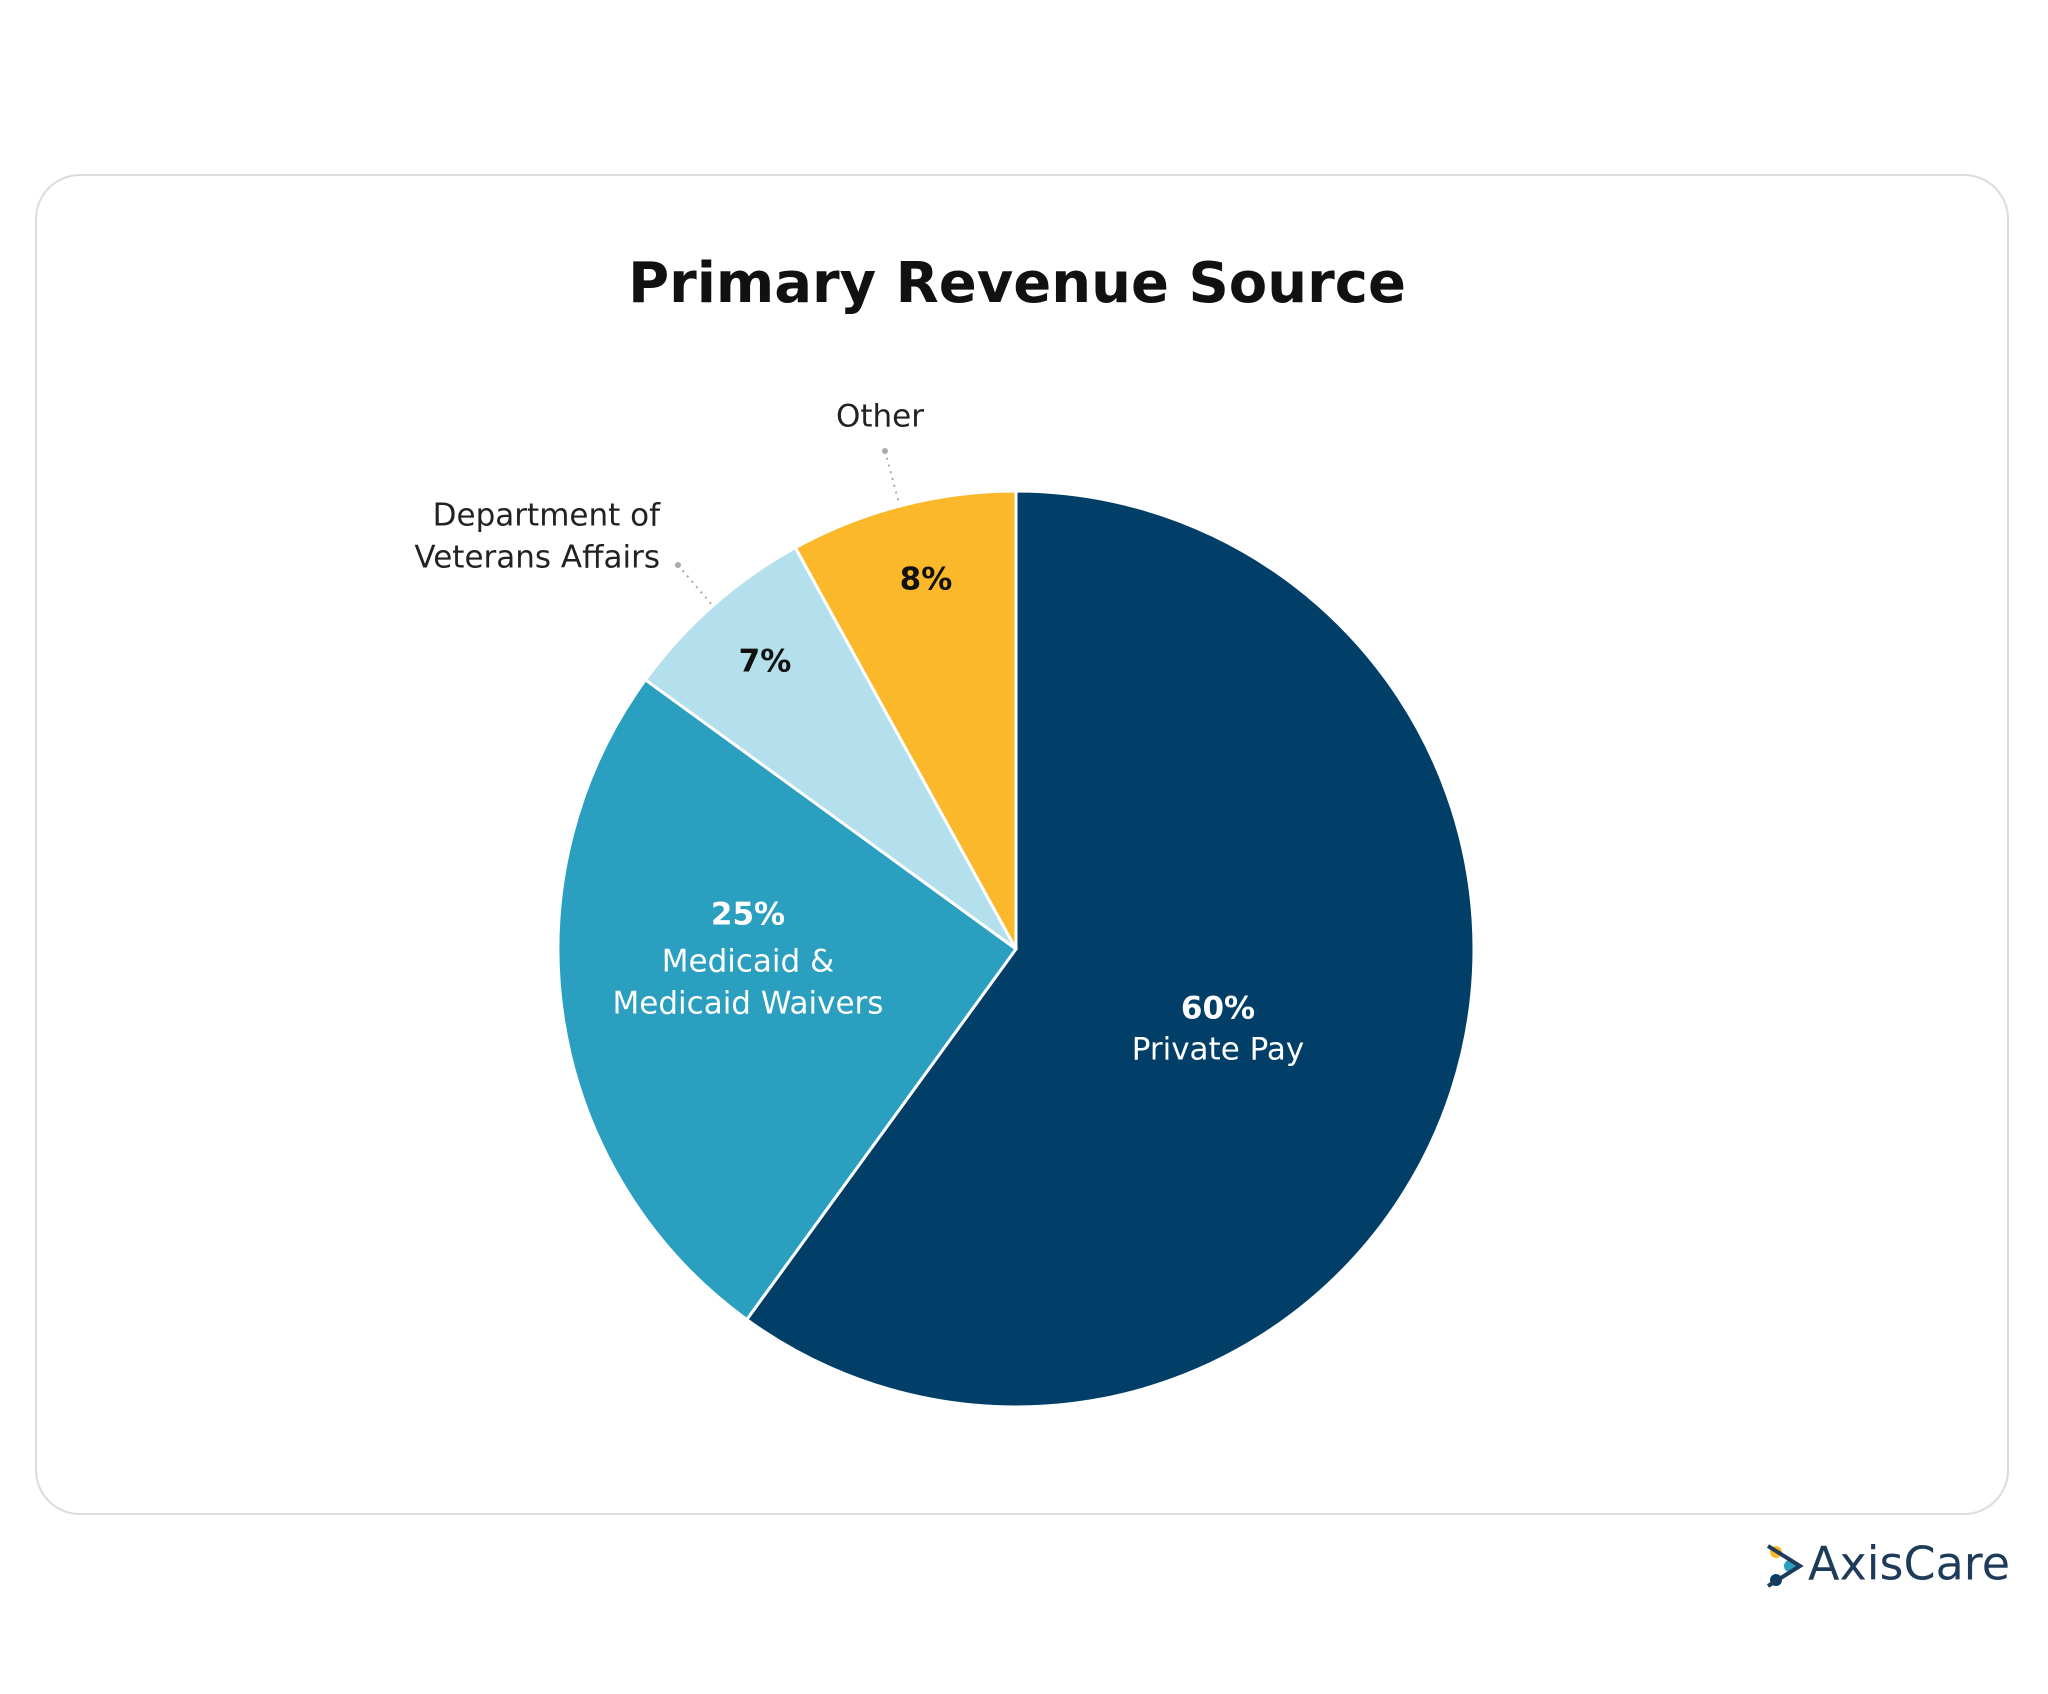  Describe the element at coordinates (748, 1004) in the screenshot. I see `category-label: Medicaid Waivers` at that location.